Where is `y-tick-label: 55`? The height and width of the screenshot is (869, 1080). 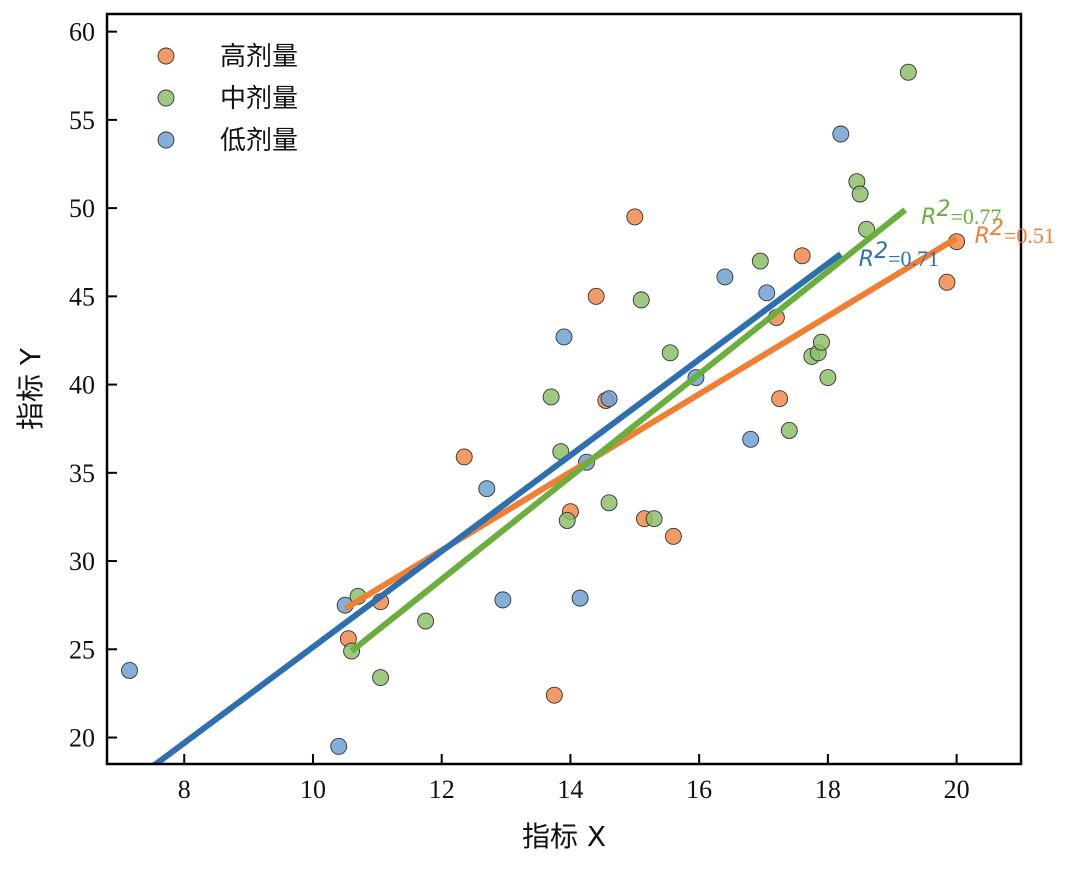 y-tick-label: 55 is located at coordinates (82, 120).